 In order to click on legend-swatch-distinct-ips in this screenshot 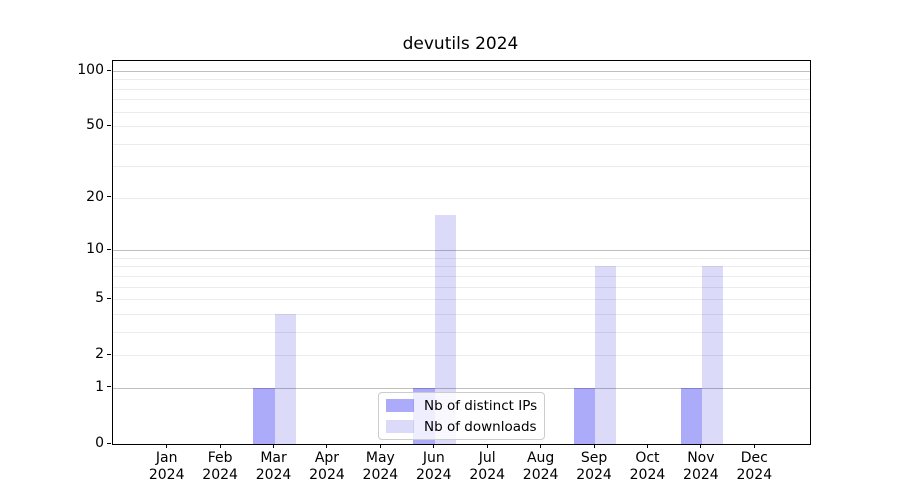, I will do `click(400, 405)`.